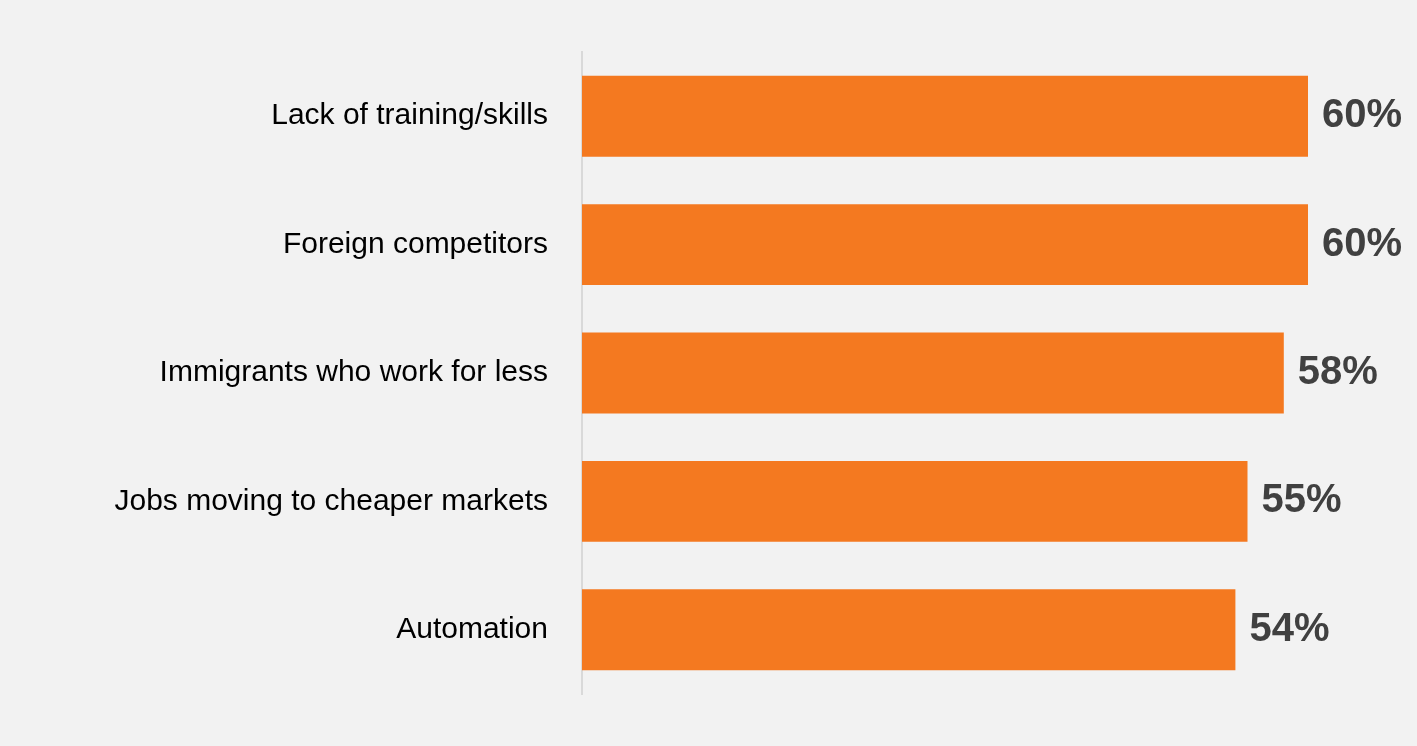 The width and height of the screenshot is (1417, 746). Describe the element at coordinates (1337, 370) in the screenshot. I see `data-label: 58%` at that location.